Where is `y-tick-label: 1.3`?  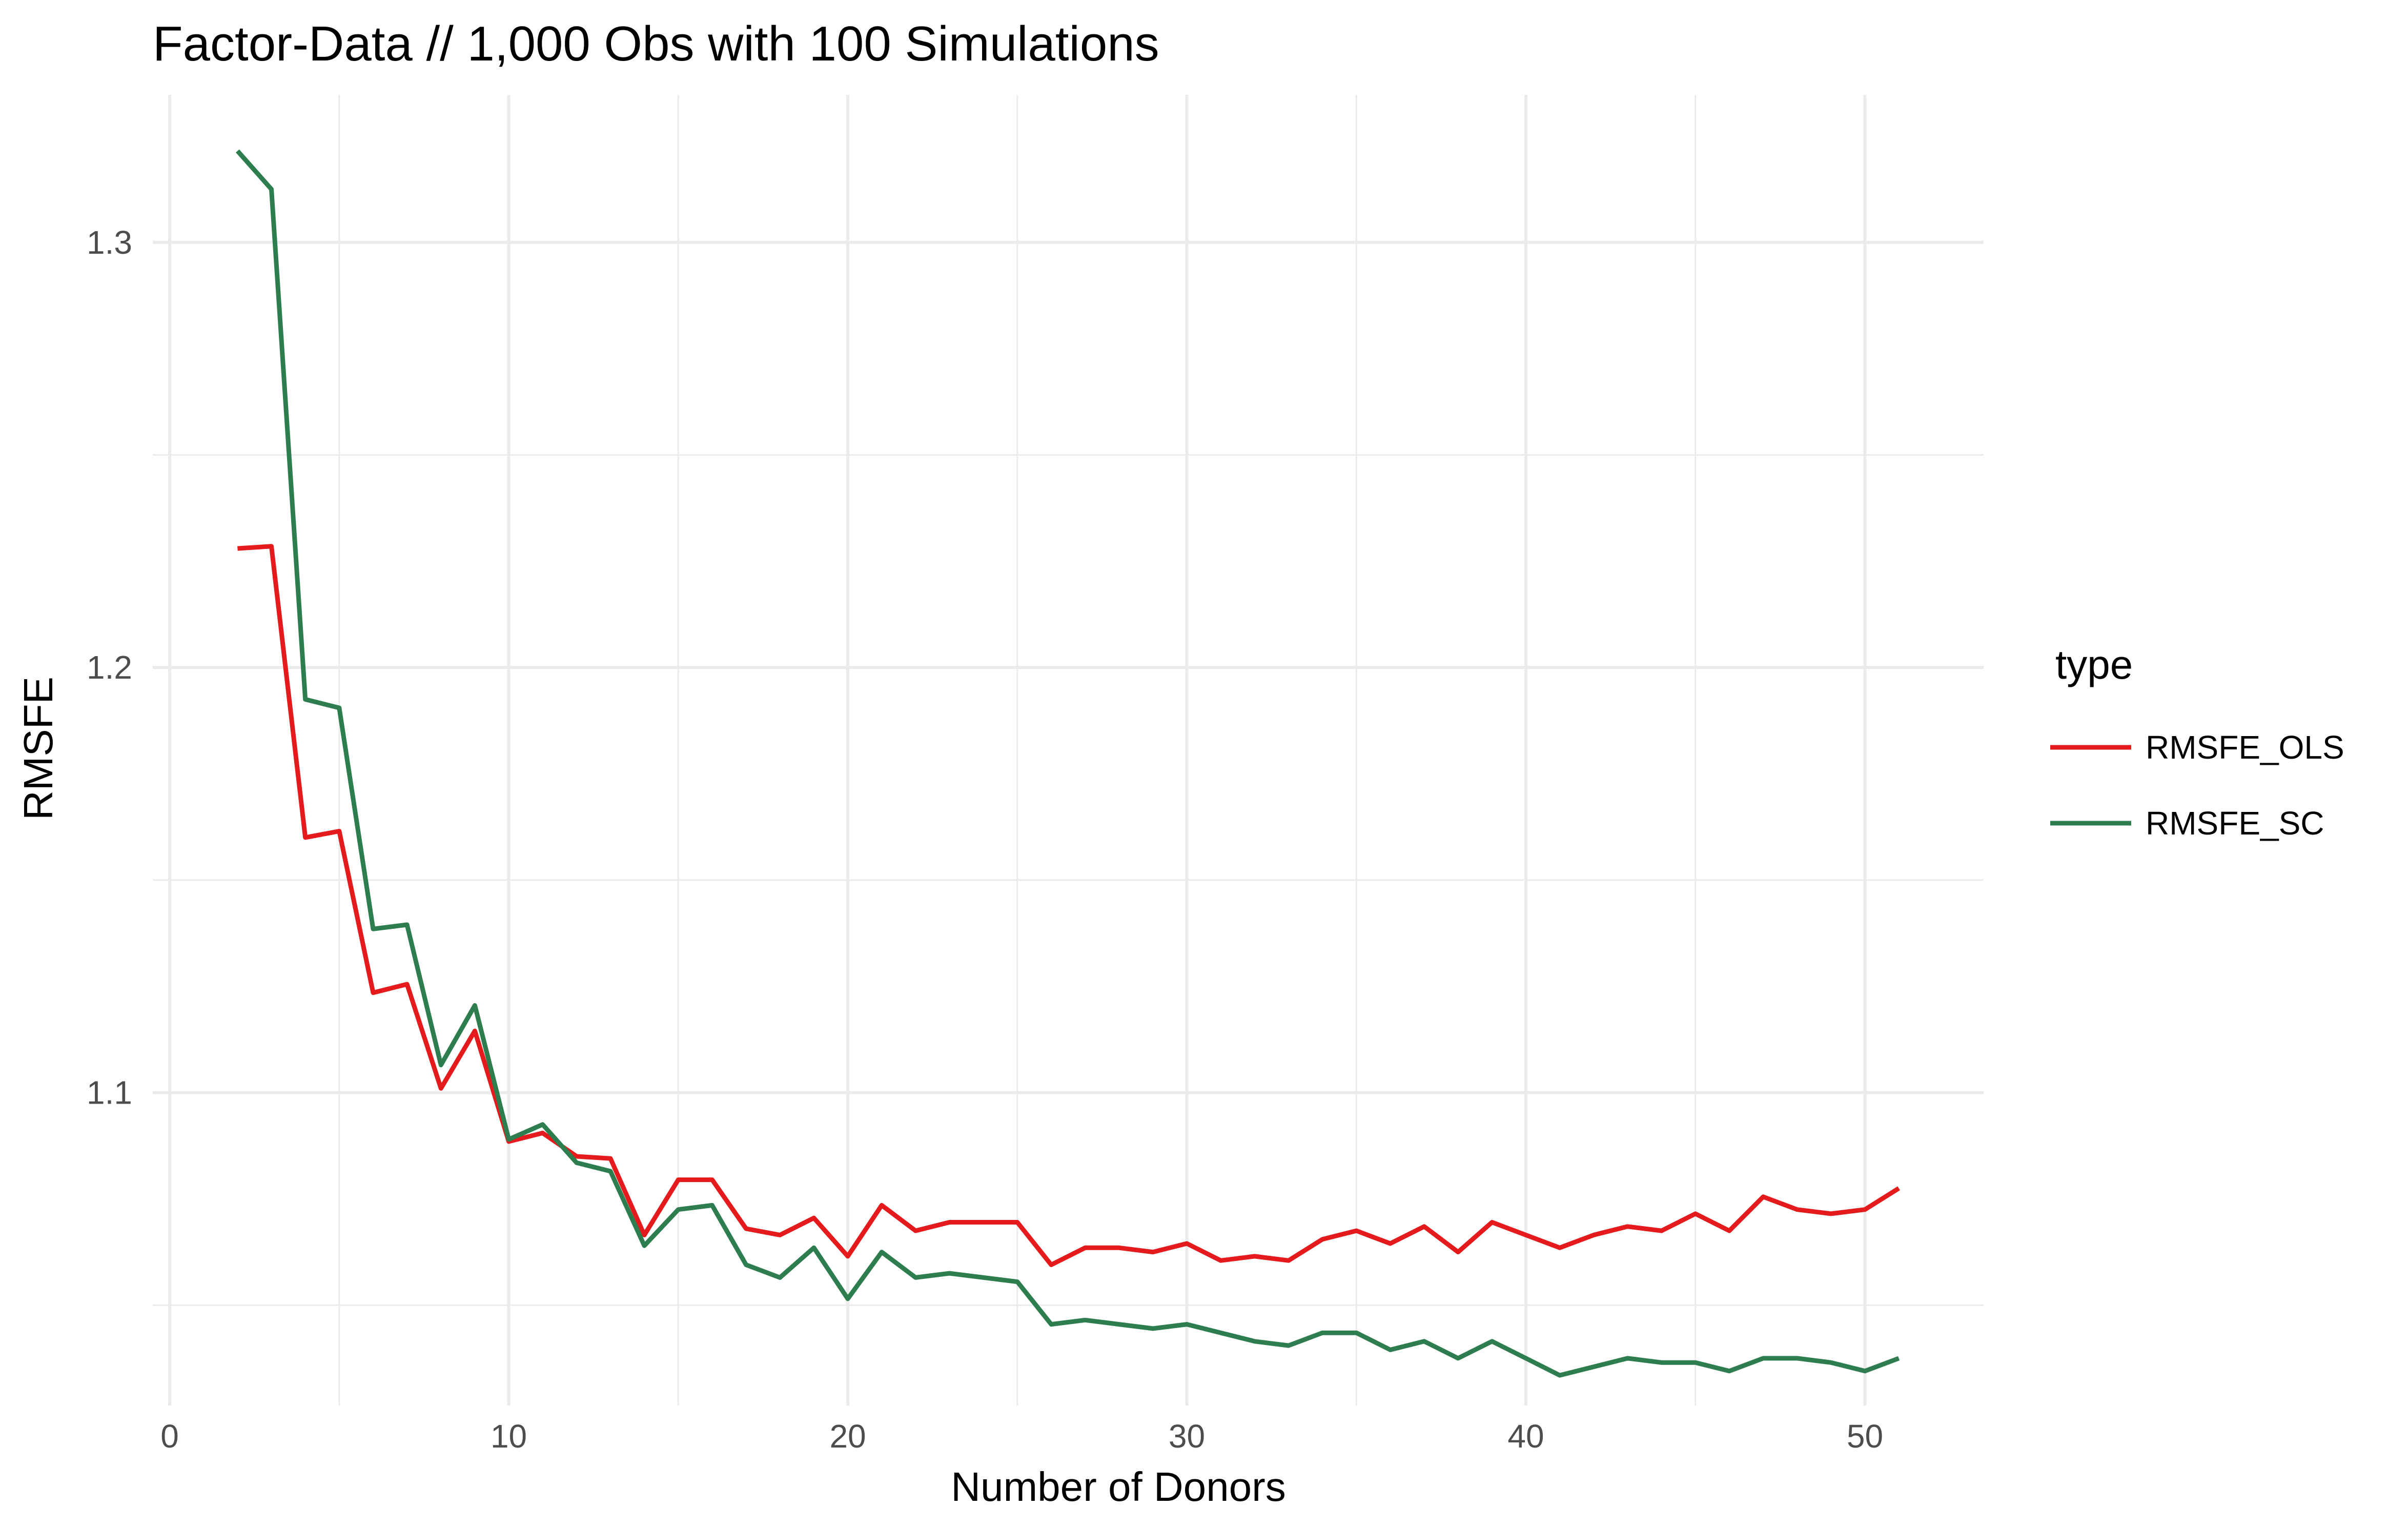 y-tick-label: 1.3 is located at coordinates (110, 242).